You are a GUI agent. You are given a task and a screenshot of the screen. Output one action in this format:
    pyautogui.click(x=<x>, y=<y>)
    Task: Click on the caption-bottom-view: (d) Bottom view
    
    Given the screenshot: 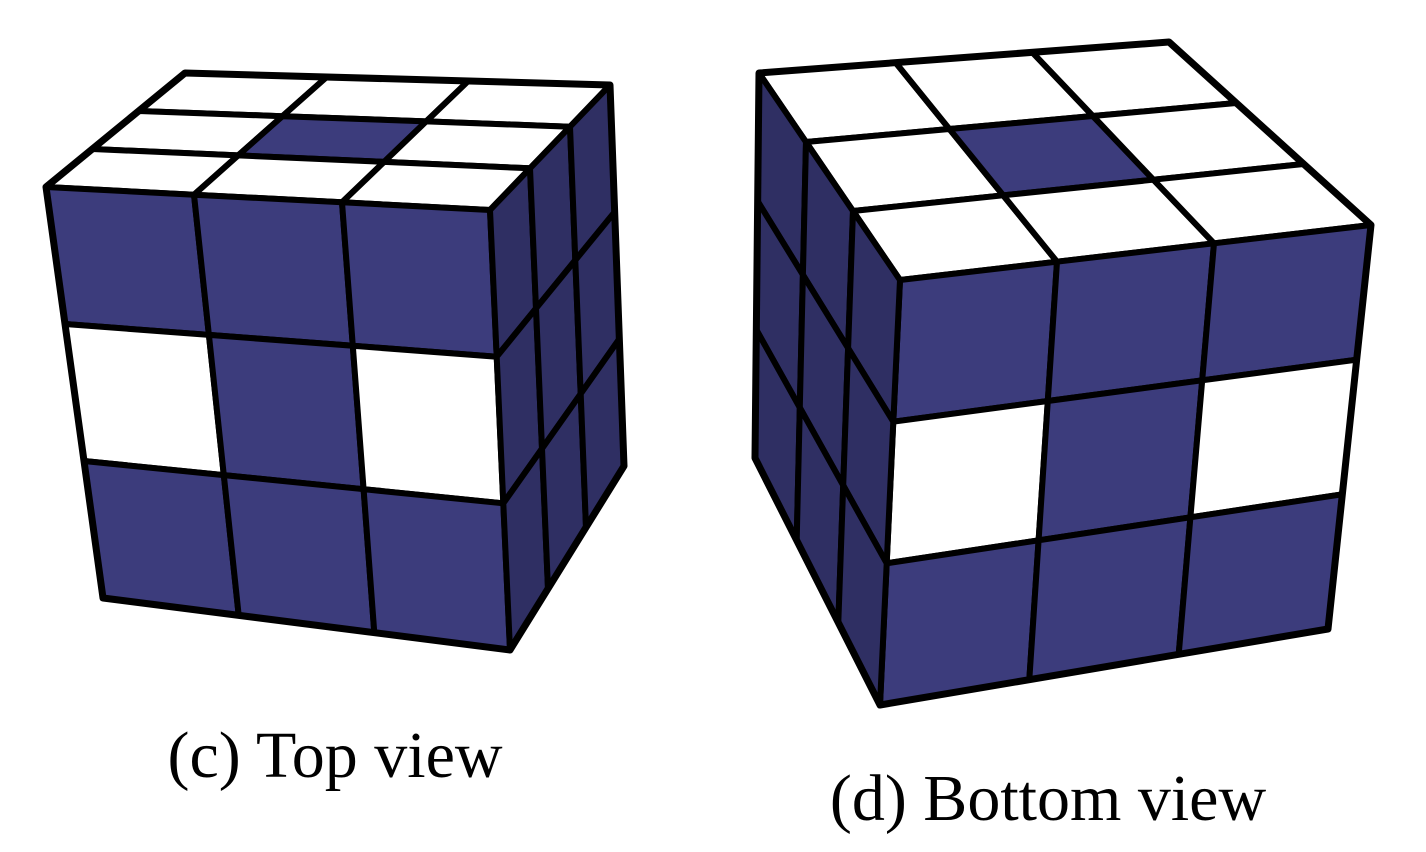 What is the action you would take?
    pyautogui.click(x=1048, y=798)
    